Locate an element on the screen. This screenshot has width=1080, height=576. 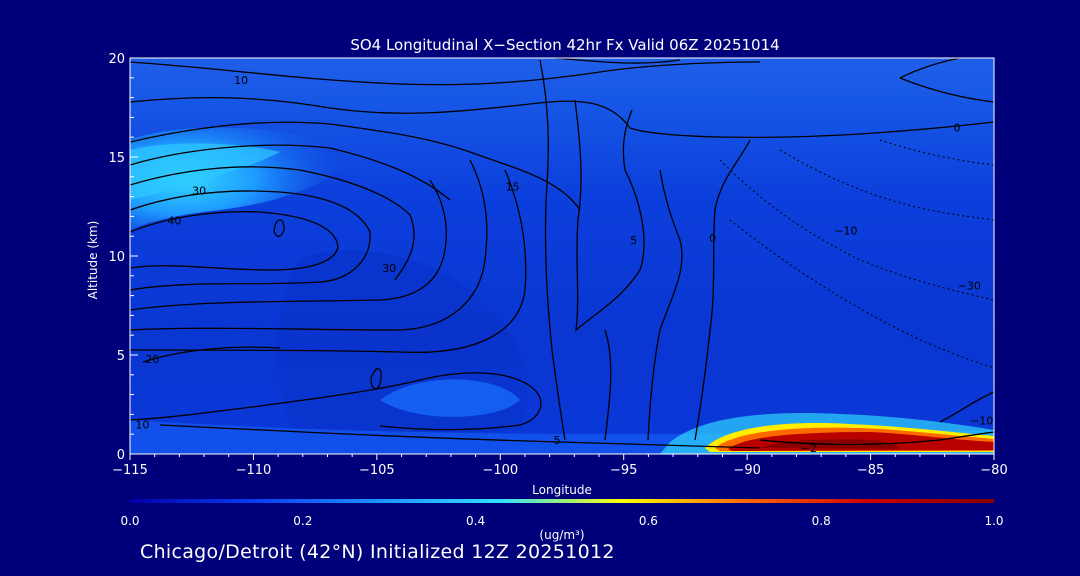
y-tick-label: 0 is located at coordinates (121, 455).